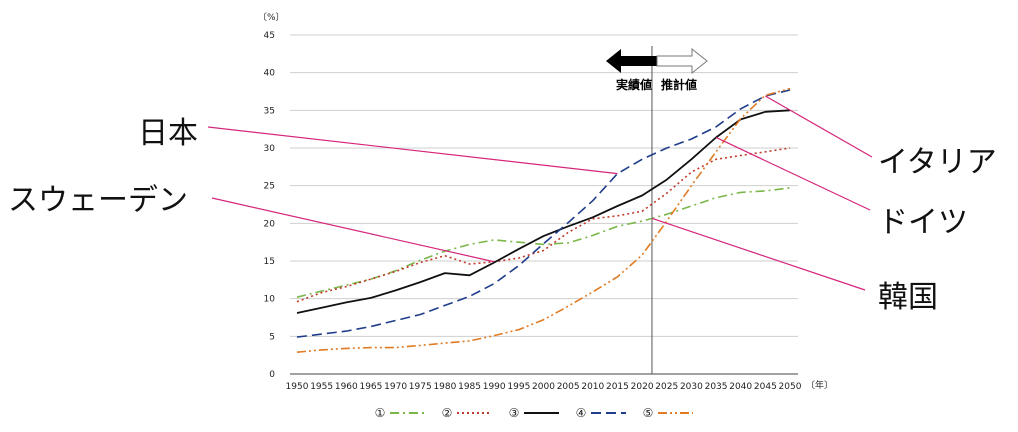 The image size is (1018, 432). What do you see at coordinates (568, 387) in the screenshot?
I see `x-tick-label: 2005` at bounding box center [568, 387].